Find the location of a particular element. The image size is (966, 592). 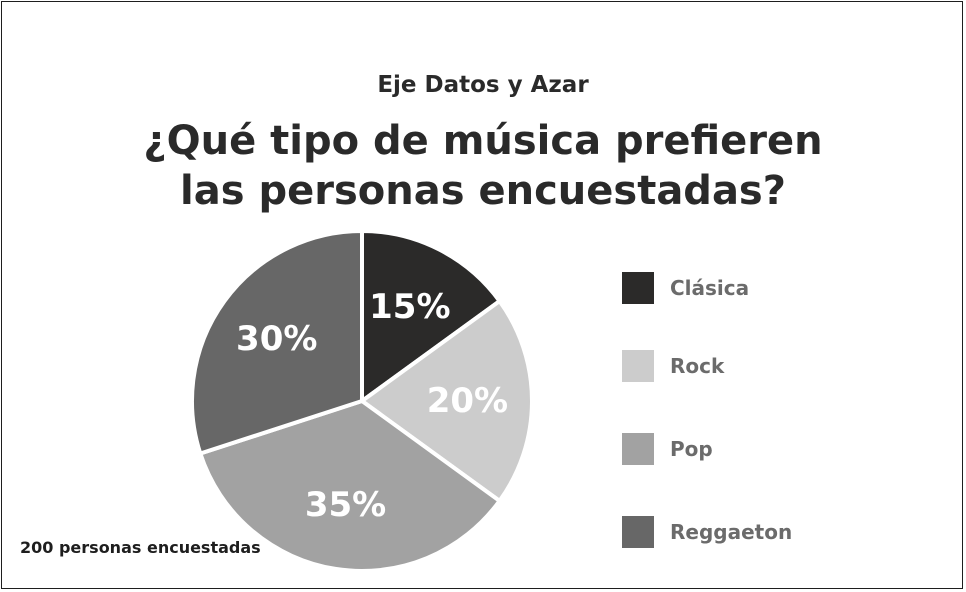

legend-swatch-reggaeton is located at coordinates (638, 532).